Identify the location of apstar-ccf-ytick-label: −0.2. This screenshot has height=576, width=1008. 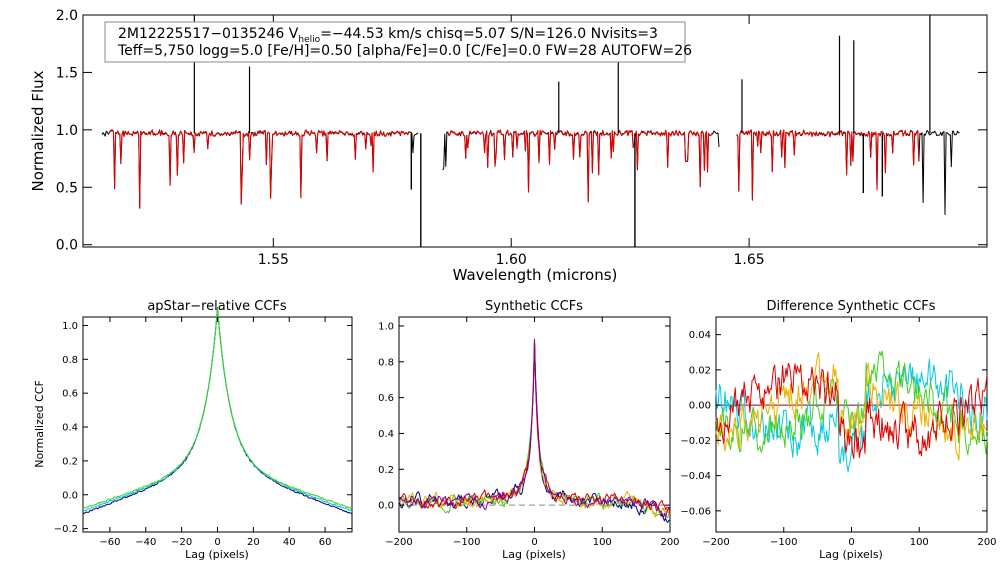
(66, 529).